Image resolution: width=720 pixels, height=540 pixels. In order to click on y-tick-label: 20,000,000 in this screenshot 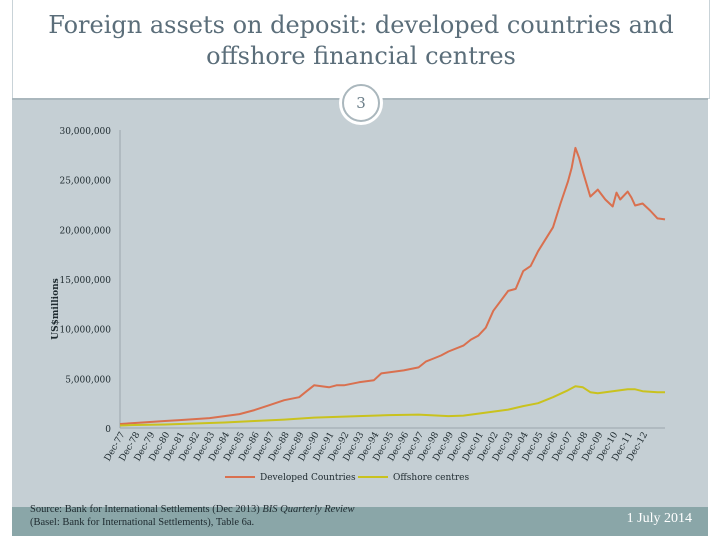, I will do `click(85, 231)`.